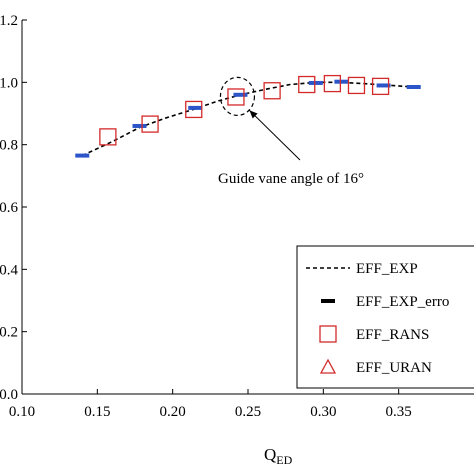 The image size is (474, 474). I want to click on x-tick-label: 0.15, so click(97, 412).